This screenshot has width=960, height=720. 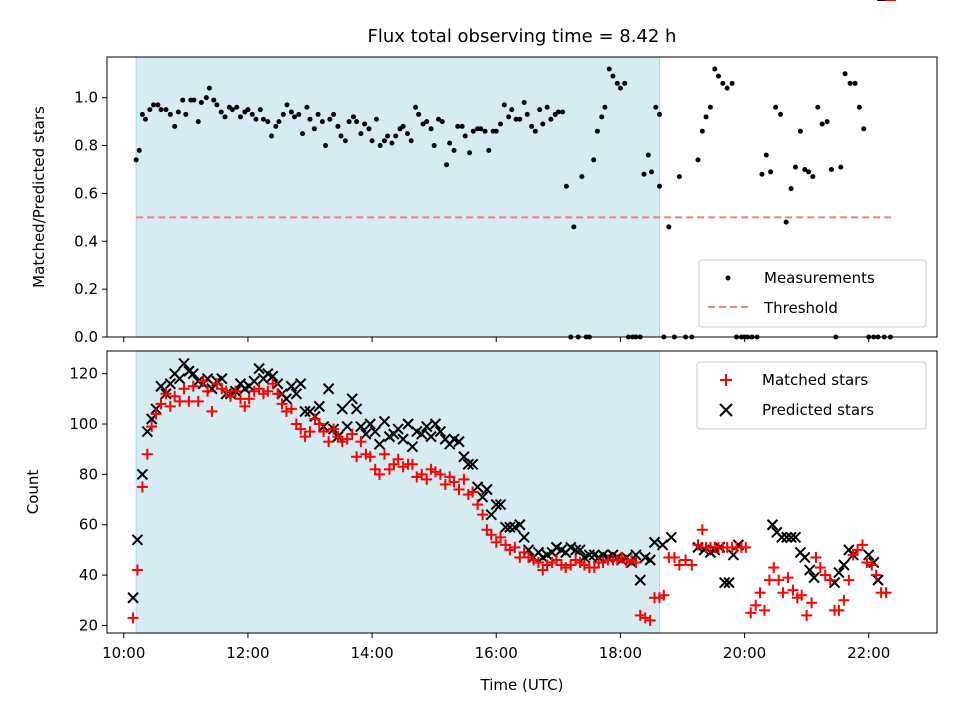 I want to click on y-tick-label: 20, so click(x=88, y=625).